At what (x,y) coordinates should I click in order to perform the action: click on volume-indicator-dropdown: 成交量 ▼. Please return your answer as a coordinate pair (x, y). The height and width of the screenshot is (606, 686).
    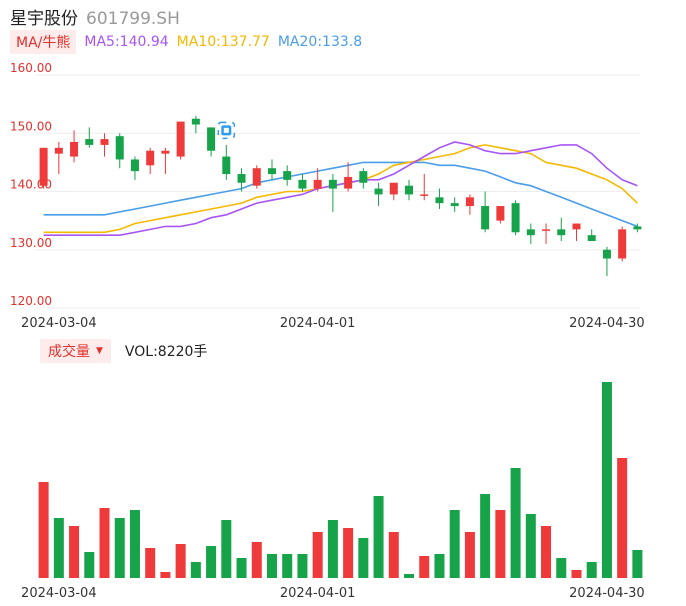
    Looking at the image, I should click on (75, 351).